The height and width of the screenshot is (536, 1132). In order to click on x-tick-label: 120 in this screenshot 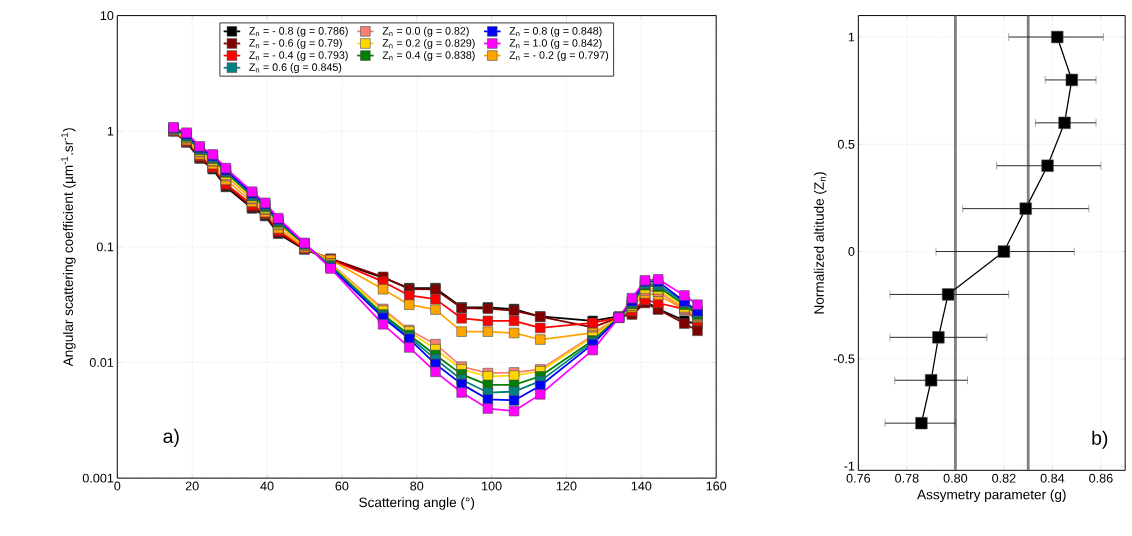, I will do `click(566, 486)`.